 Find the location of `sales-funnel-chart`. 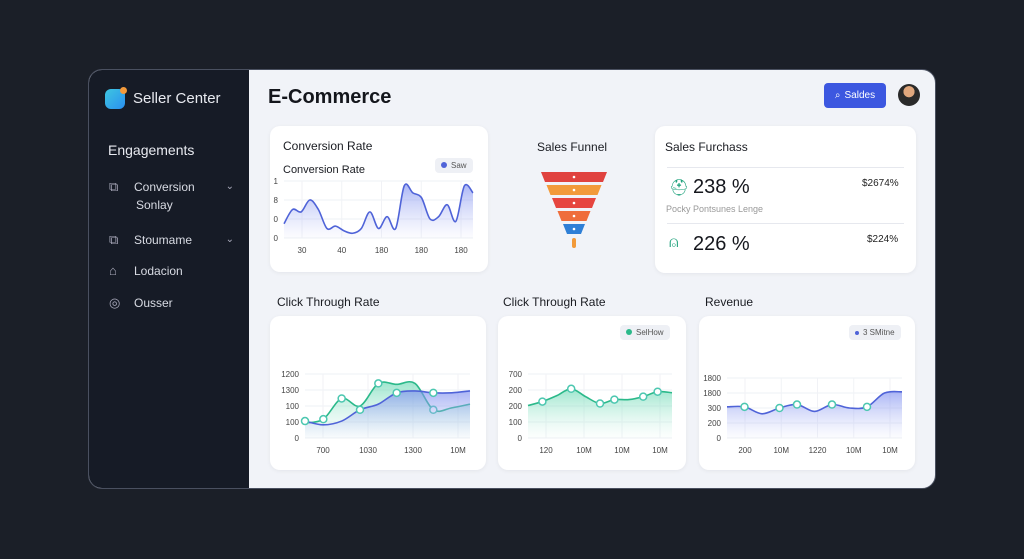

sales-funnel-chart is located at coordinates (574, 210).